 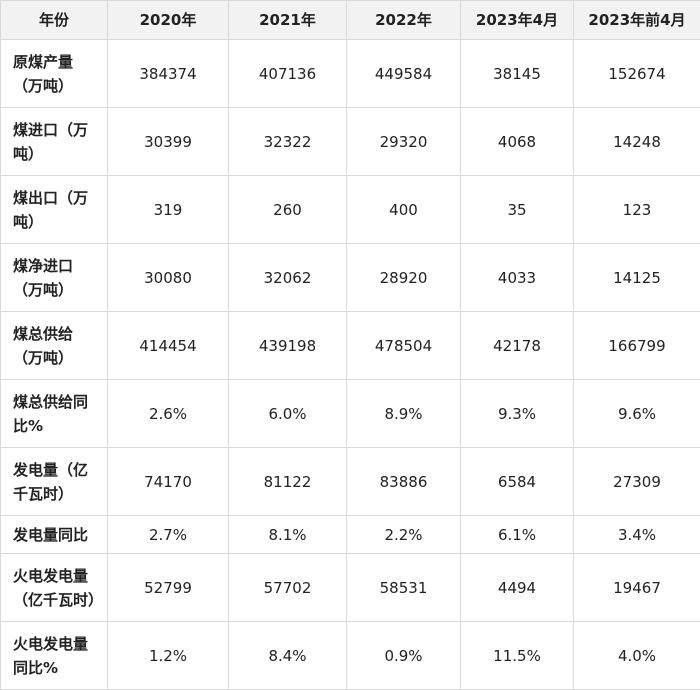 What do you see at coordinates (637, 482) in the screenshot?
I see `table-cell: 27309` at bounding box center [637, 482].